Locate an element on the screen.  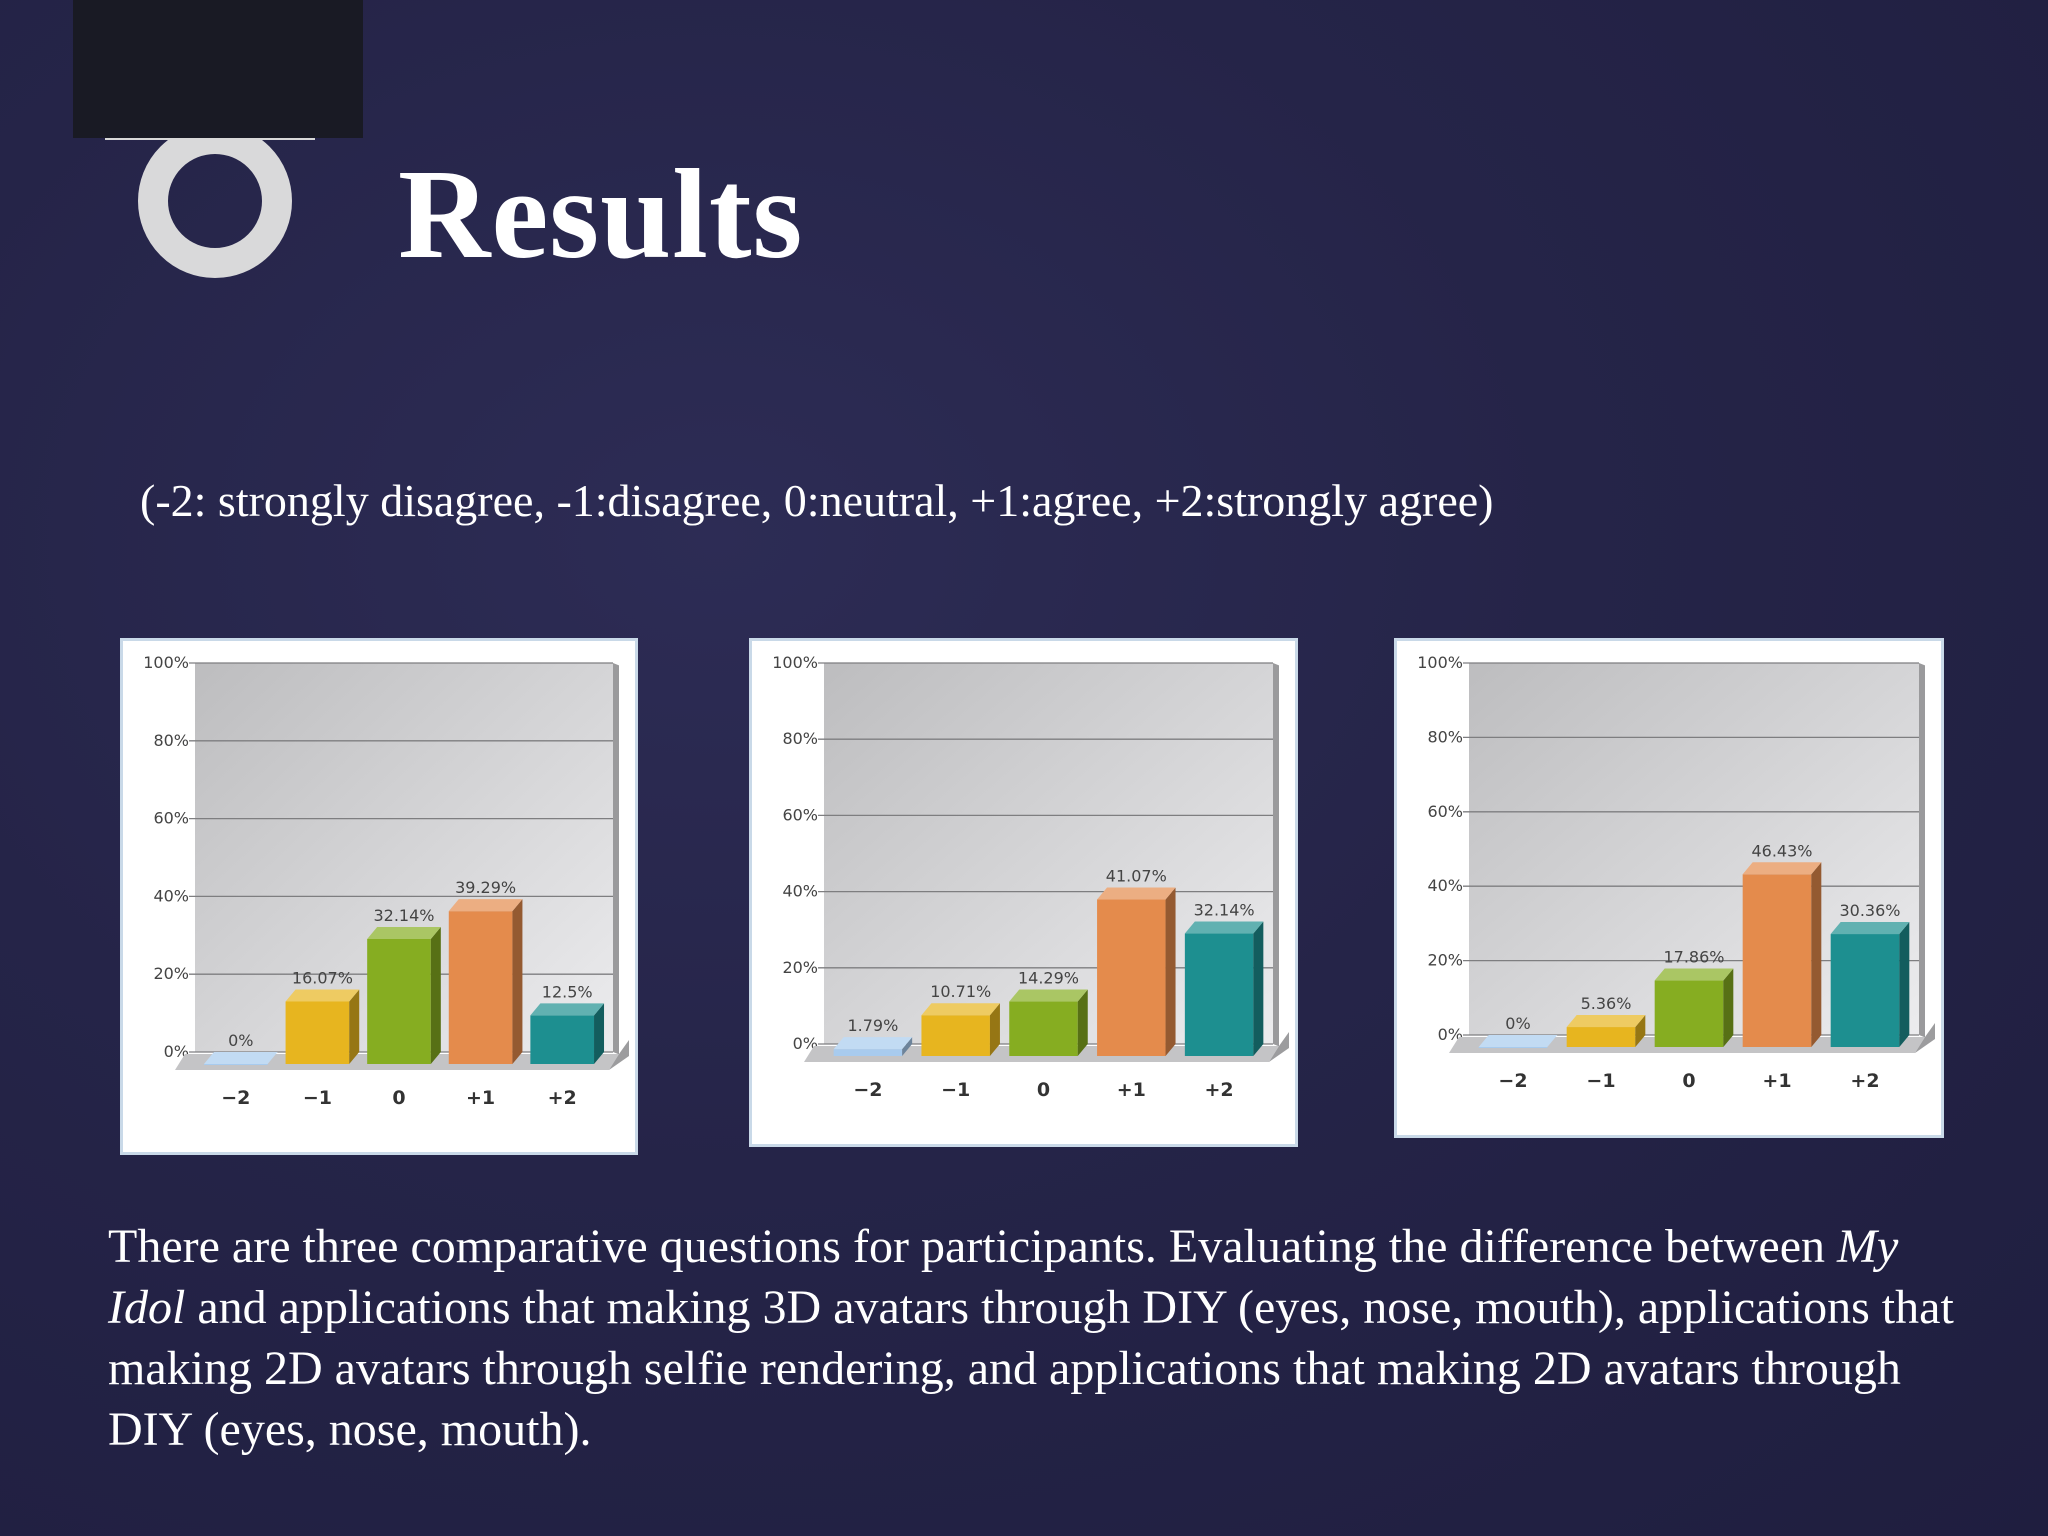
bar-value-label: 1.79% is located at coordinates (872, 1025).